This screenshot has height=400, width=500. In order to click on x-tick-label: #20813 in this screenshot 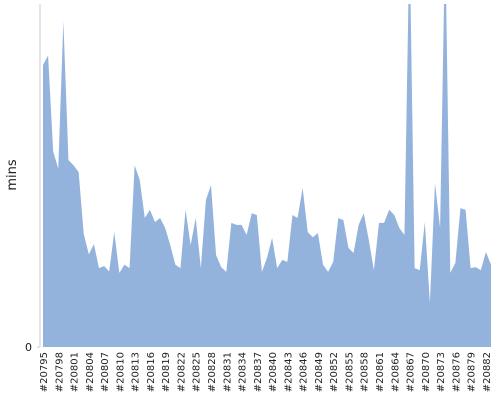, I will do `click(136, 372)`.